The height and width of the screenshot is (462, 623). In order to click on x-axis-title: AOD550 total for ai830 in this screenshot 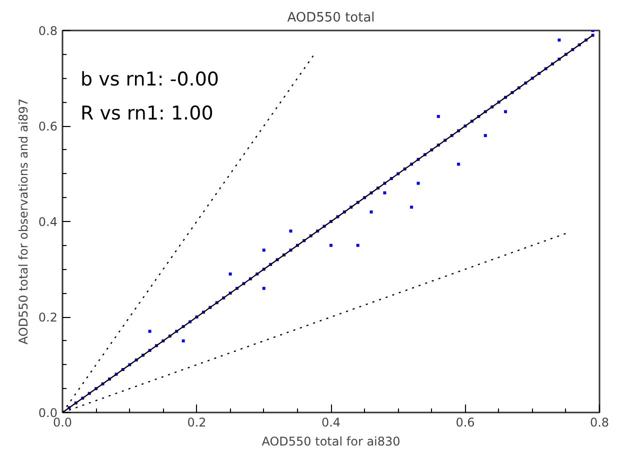, I will do `click(331, 441)`.